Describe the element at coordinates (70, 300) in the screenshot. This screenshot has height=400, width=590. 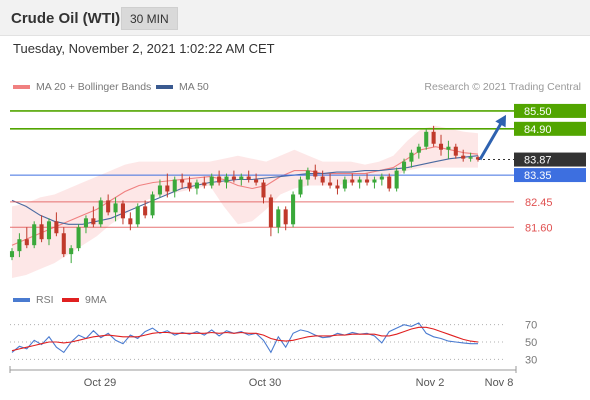
I see `rsi-ma-swatch` at that location.